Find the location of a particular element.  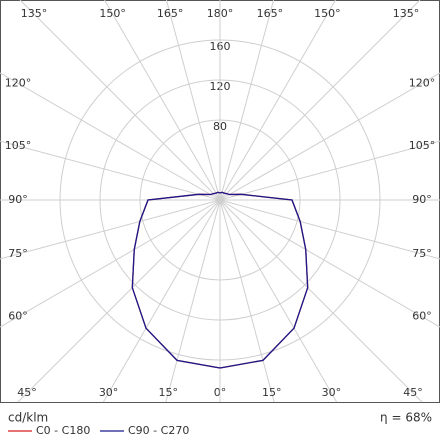

legend-label: C90 - C270 is located at coordinates (158, 430).